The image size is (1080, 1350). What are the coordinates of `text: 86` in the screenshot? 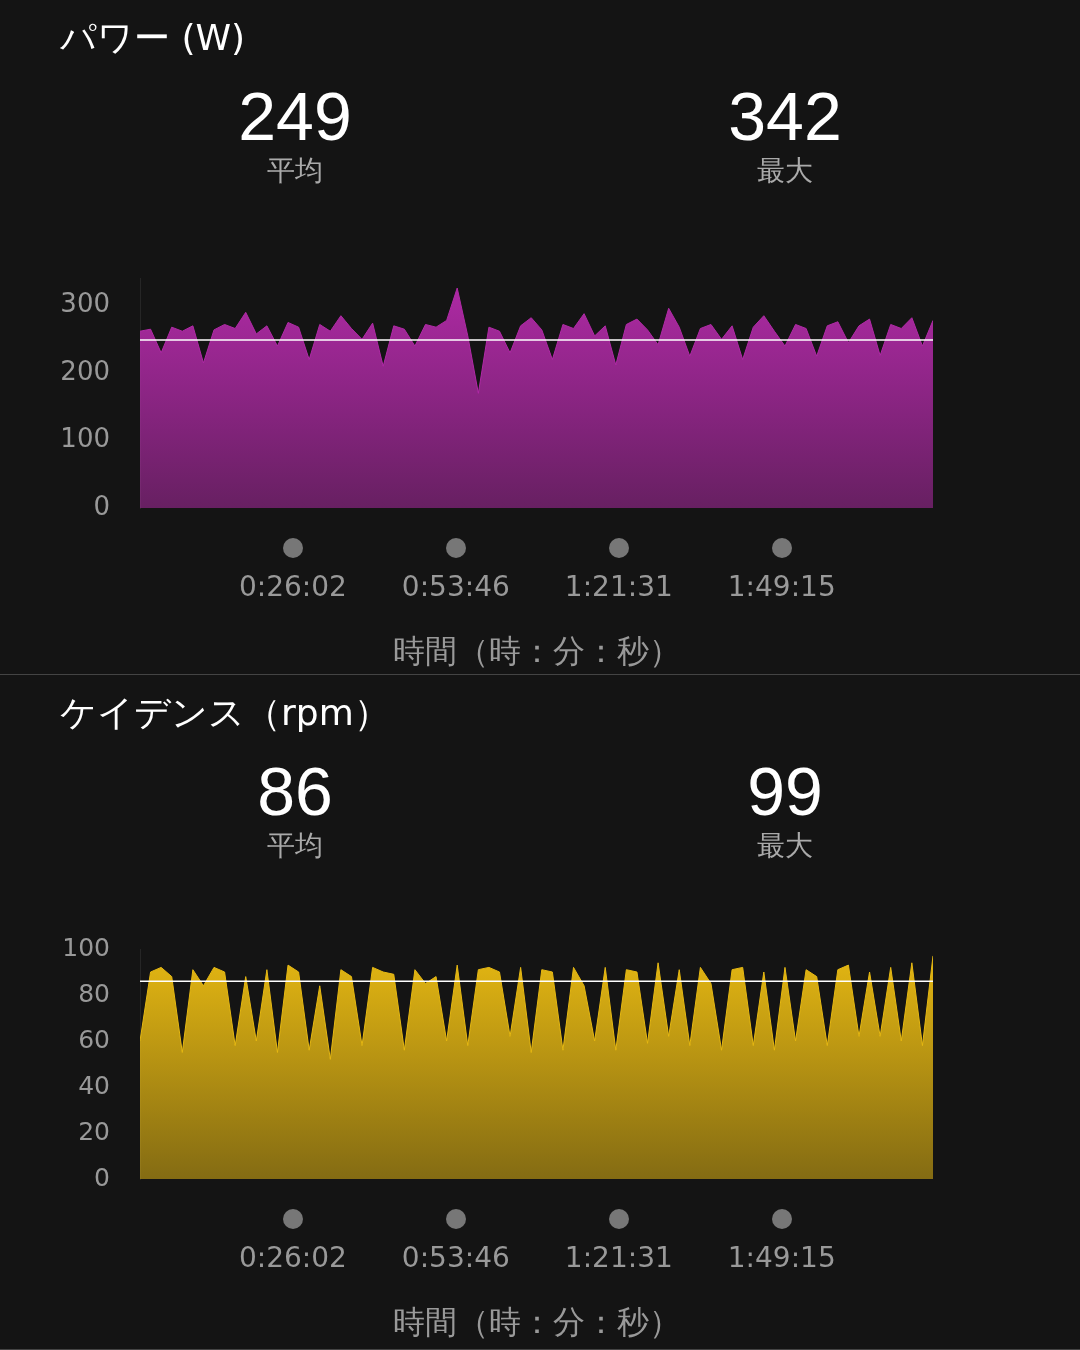 It's located at (295, 791).